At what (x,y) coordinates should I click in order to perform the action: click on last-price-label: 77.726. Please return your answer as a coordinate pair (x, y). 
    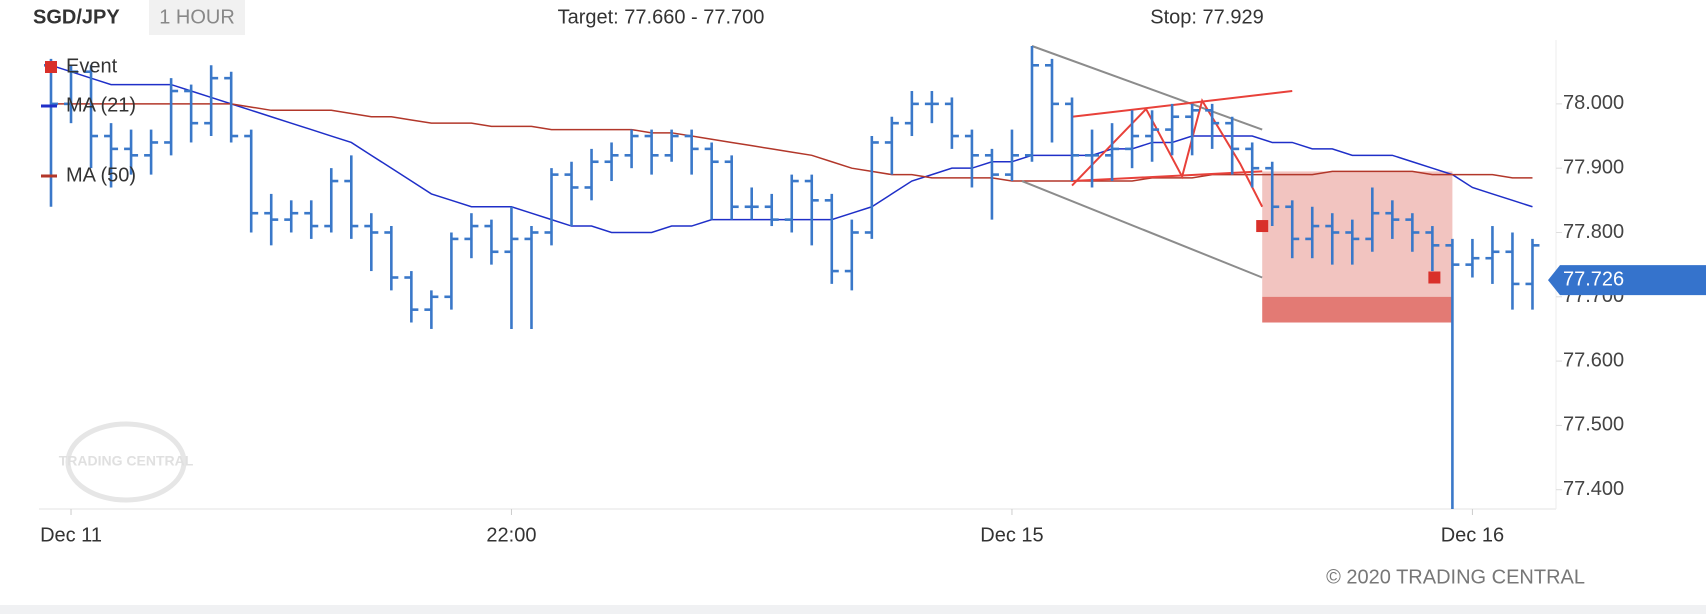
    Looking at the image, I should click on (1593, 279).